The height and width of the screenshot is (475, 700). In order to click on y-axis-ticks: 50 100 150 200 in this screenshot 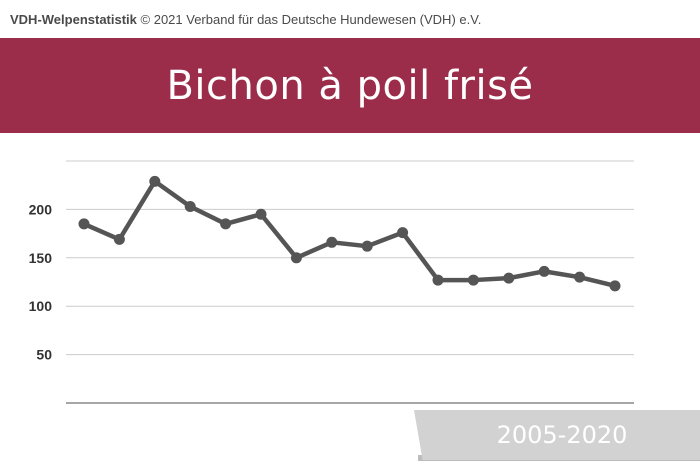, I will do `click(41, 281)`.